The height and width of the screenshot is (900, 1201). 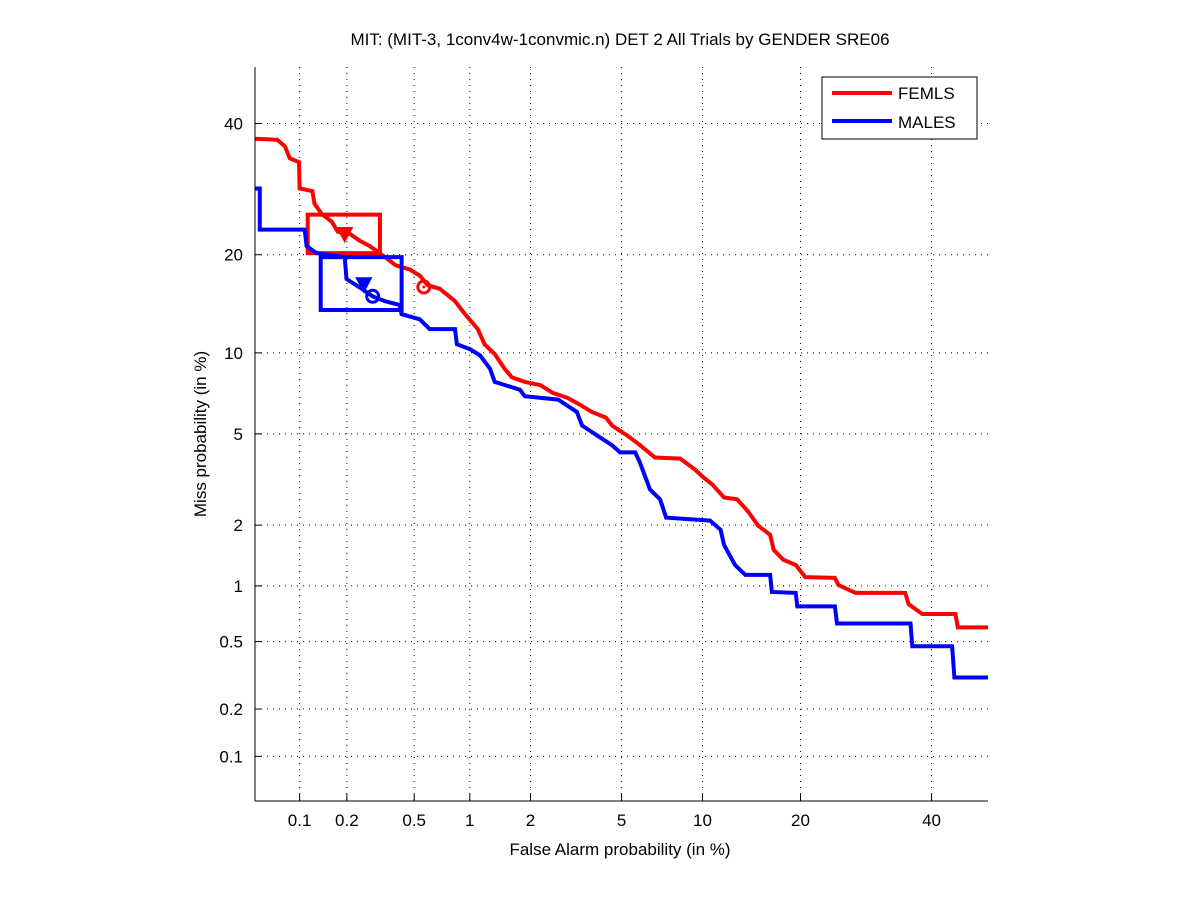 I want to click on x-tick-label: 0.1, so click(x=300, y=820).